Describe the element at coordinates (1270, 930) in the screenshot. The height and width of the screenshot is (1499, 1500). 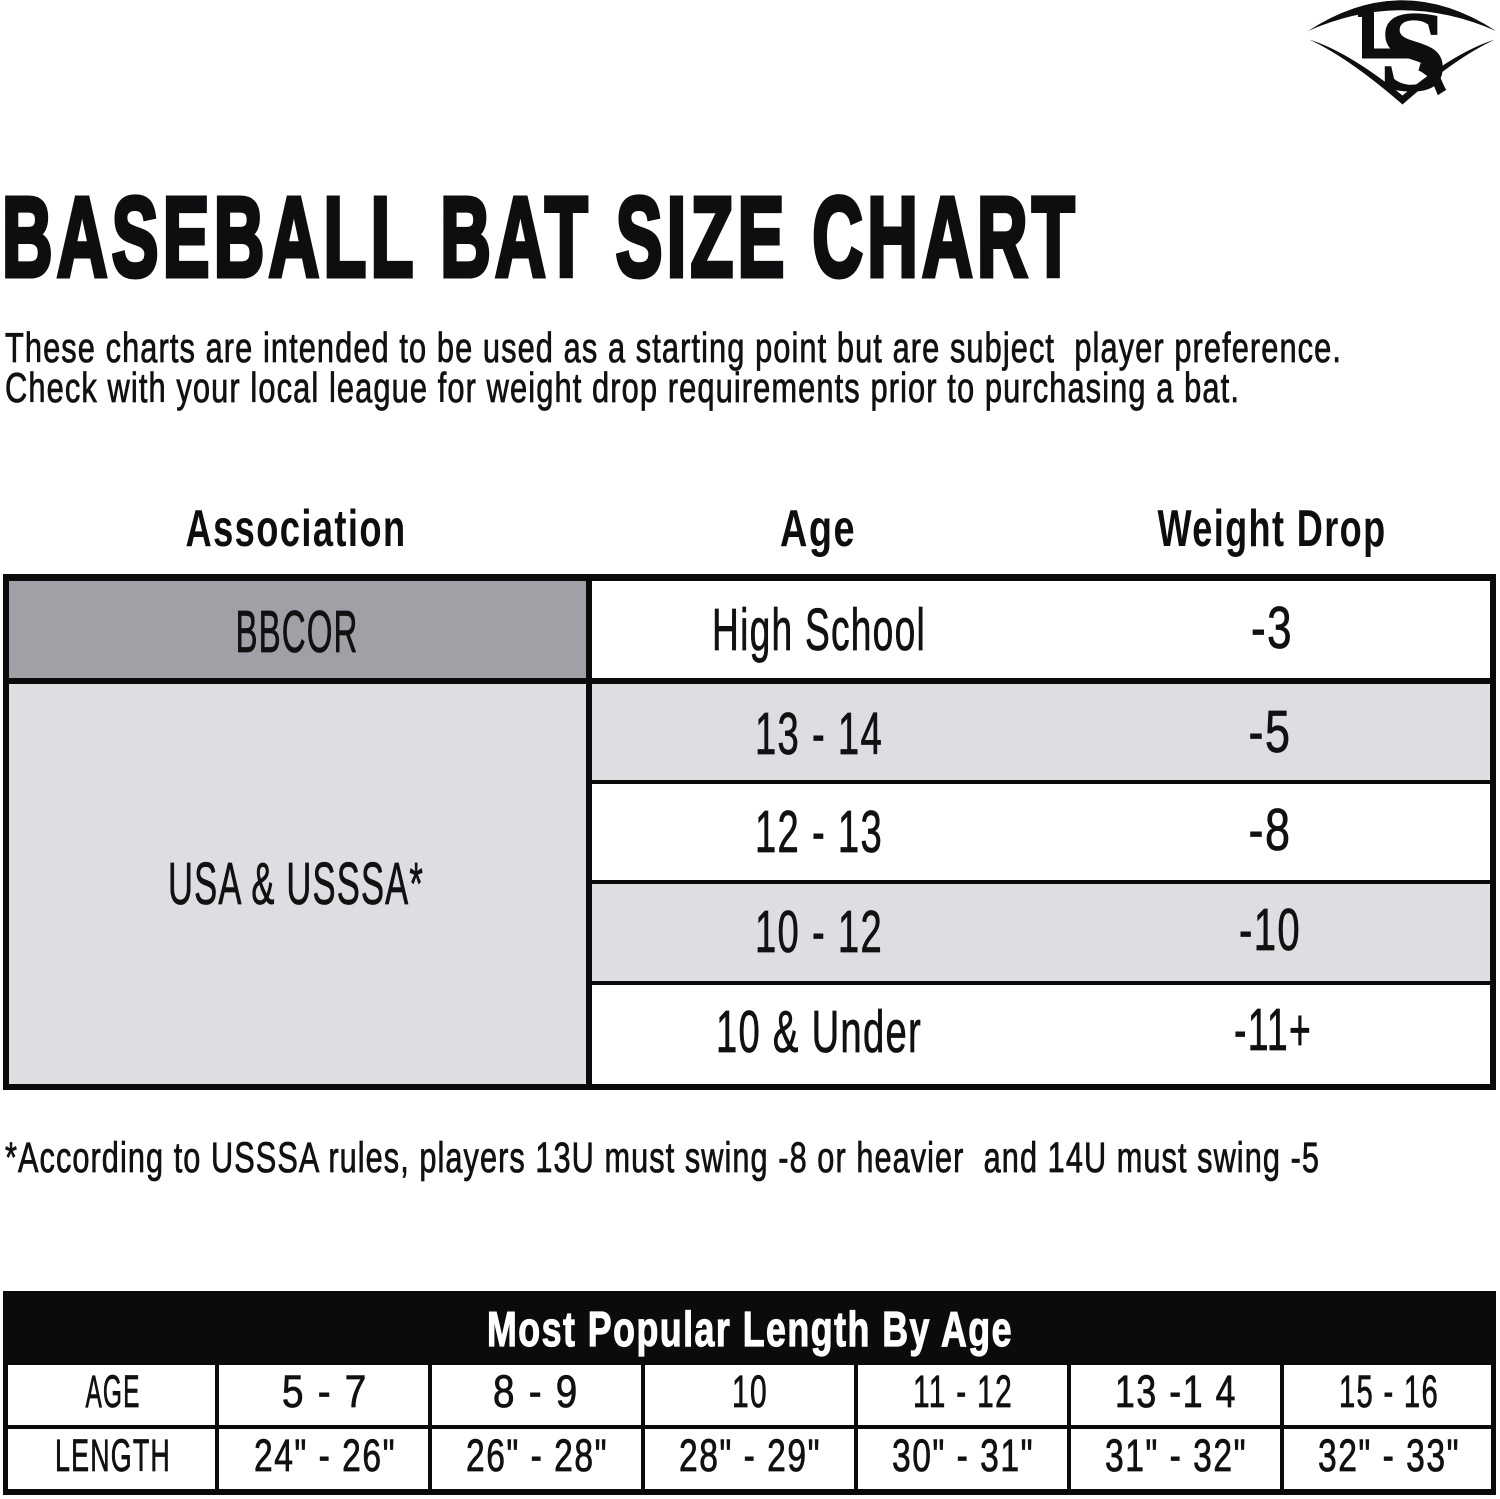
I see `svg-text: -10` at that location.